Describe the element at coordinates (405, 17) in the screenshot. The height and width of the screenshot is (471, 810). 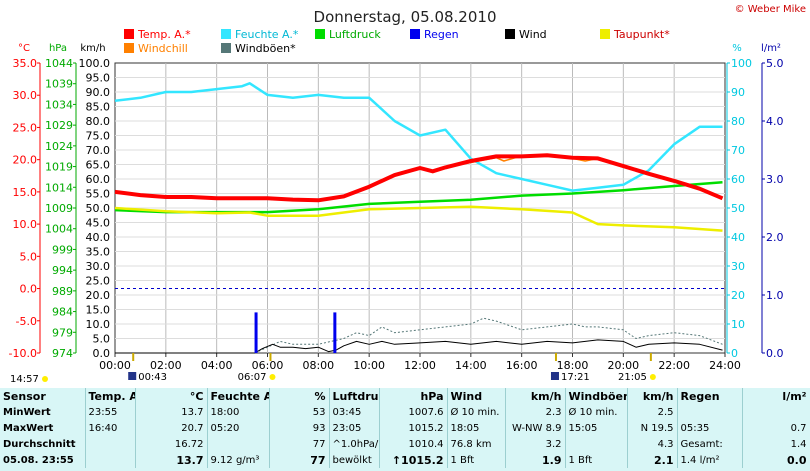
I see `chart-title: Donnerstag, 05.08.2010` at that location.